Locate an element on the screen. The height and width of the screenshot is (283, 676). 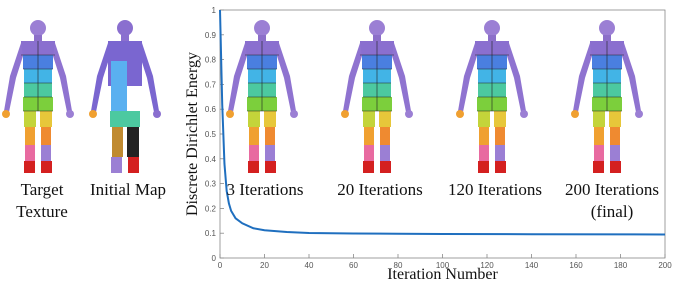
caption: 200 Iterations is located at coordinates (612, 189).